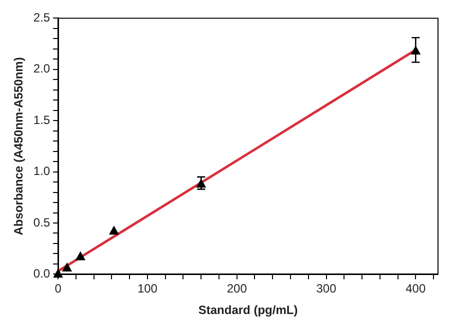 This screenshot has height=330, width=455. Describe the element at coordinates (58, 289) in the screenshot. I see `x-tick-label: 0` at that location.